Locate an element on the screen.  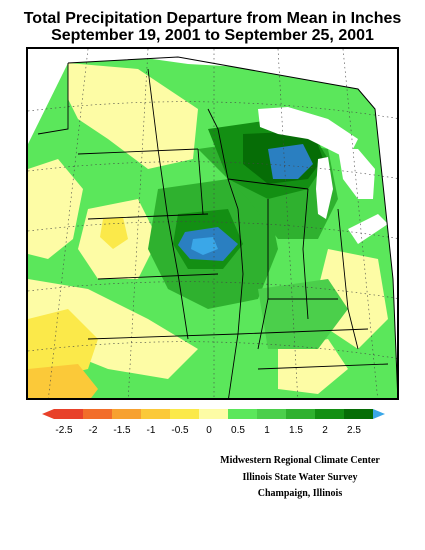
legend-tick: -2 is located at coordinates (93, 430).